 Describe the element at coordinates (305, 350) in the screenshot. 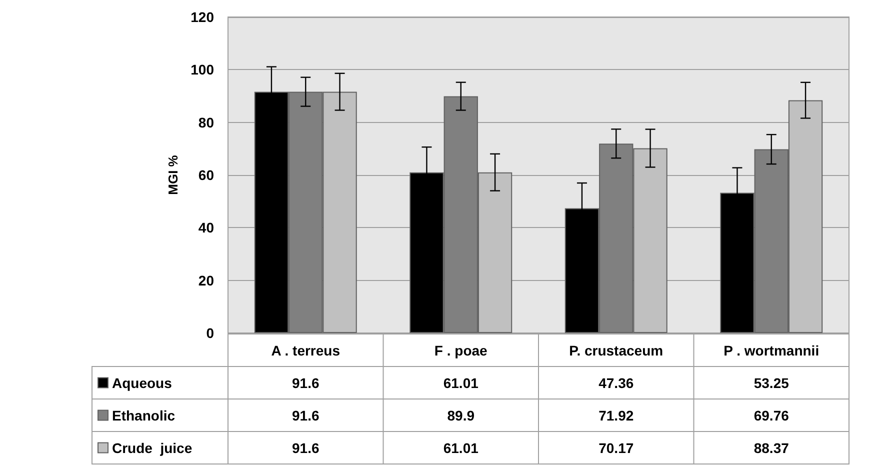

I see `x-tick-label: A . terreus` at that location.